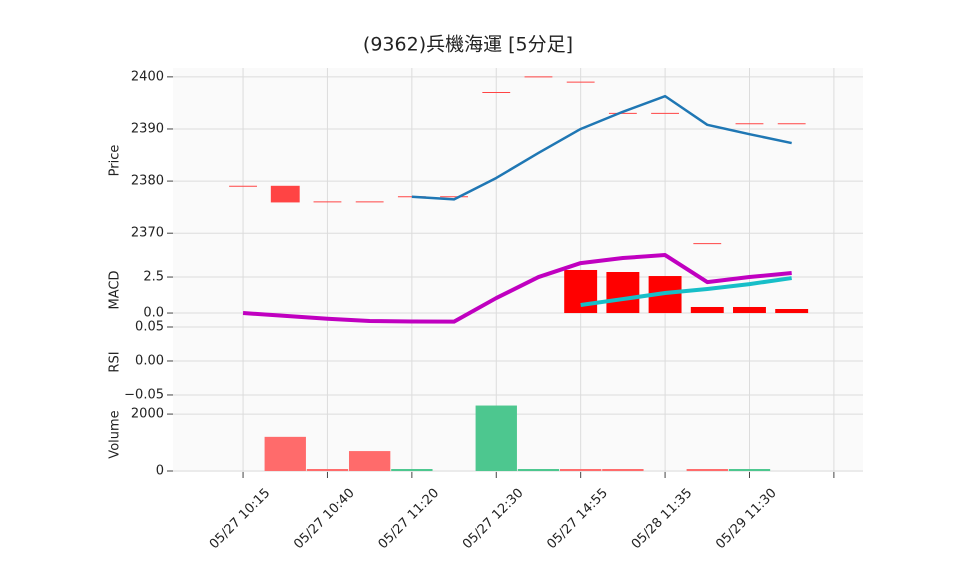 The width and height of the screenshot is (958, 575). Describe the element at coordinates (115, 434) in the screenshot. I see `y-axis-label: Volume` at that location.